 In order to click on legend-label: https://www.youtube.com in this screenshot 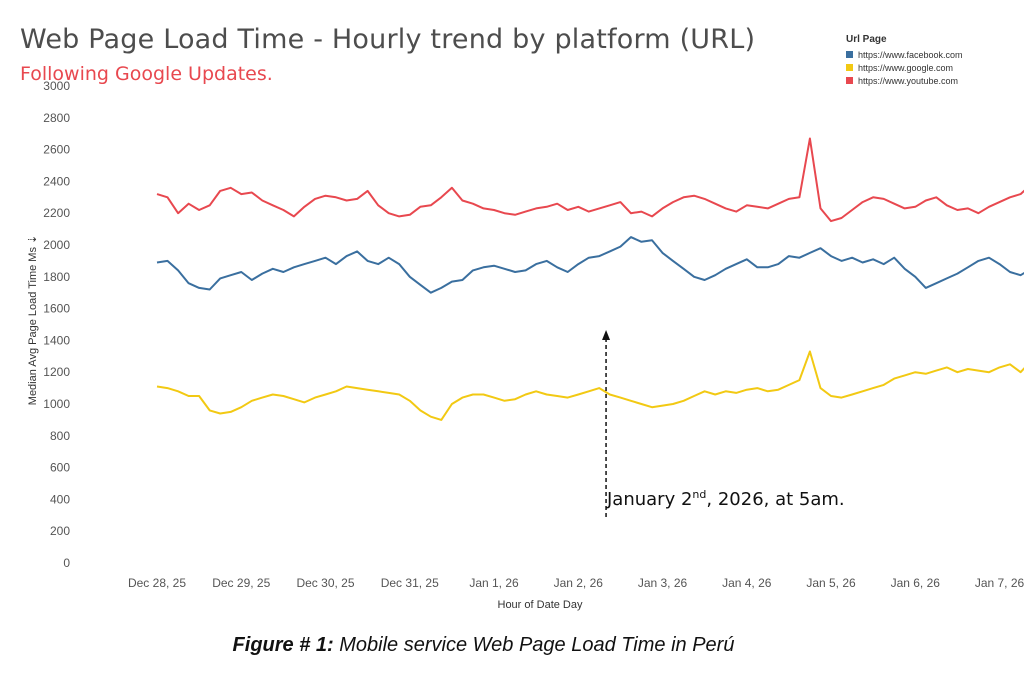, I will do `click(908, 80)`.